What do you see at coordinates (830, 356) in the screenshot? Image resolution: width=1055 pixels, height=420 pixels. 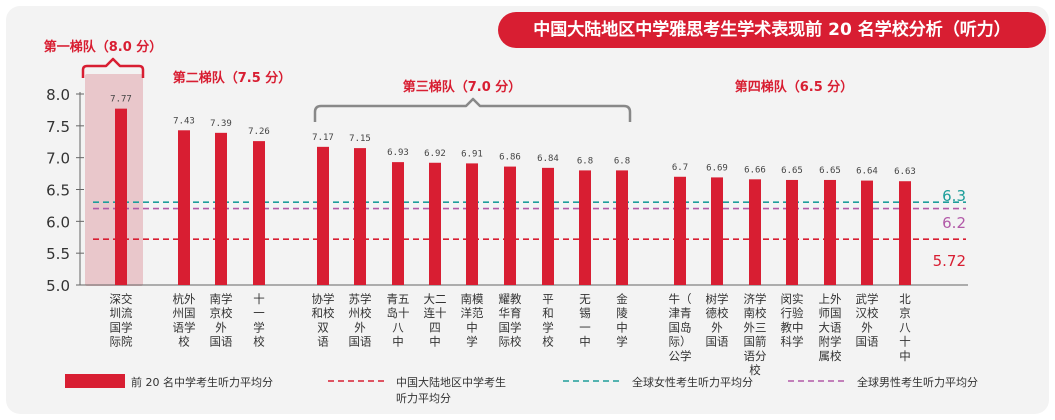 I see `x-category-label: 属校` at bounding box center [830, 356].